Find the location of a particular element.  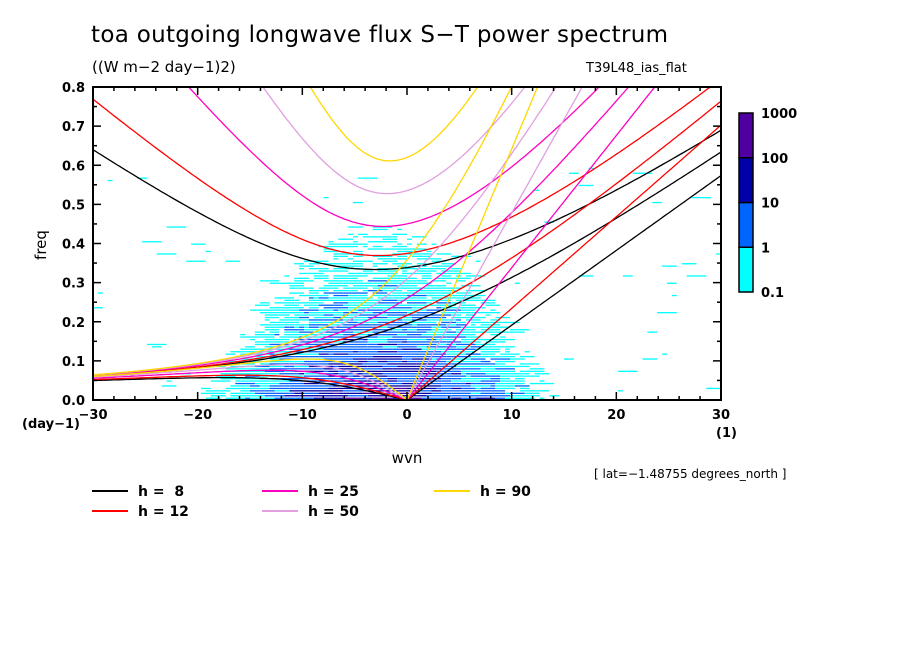

y-tick-label: 0.3 is located at coordinates (73, 284).